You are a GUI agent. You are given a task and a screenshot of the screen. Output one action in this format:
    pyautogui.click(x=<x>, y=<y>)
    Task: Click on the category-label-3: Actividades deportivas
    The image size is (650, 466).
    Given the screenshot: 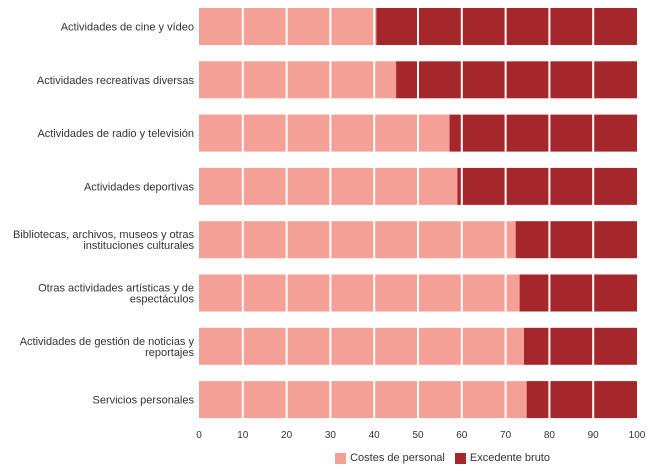 What is the action you would take?
    pyautogui.click(x=139, y=187)
    